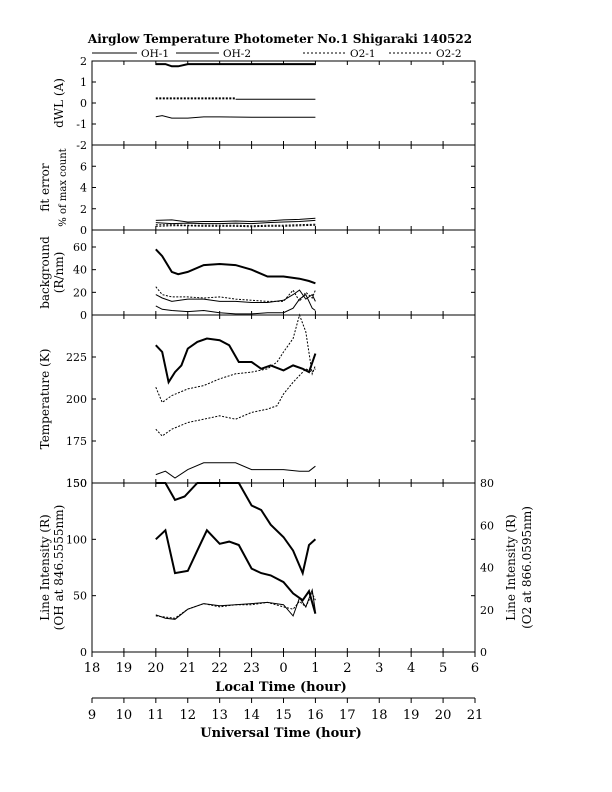  I want to click on x-tick-label: 14, so click(251, 715).